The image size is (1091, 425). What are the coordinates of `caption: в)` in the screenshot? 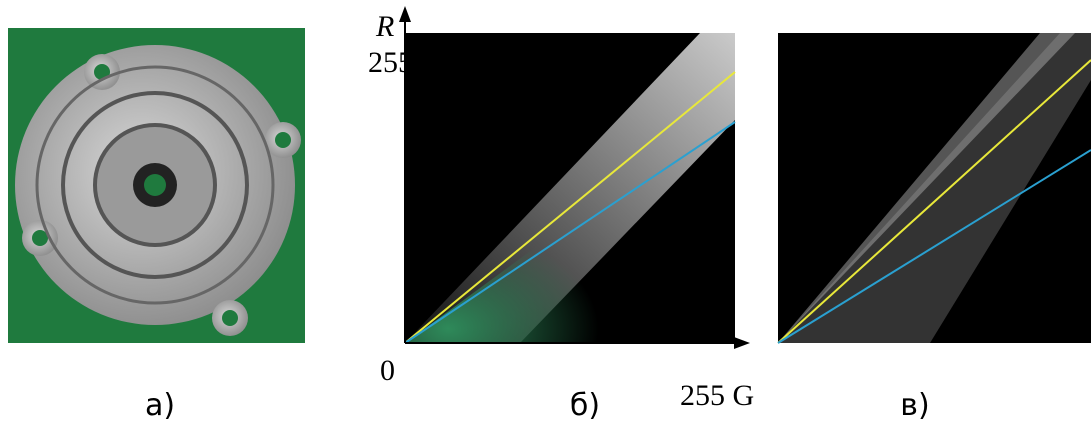 It's located at (914, 405).